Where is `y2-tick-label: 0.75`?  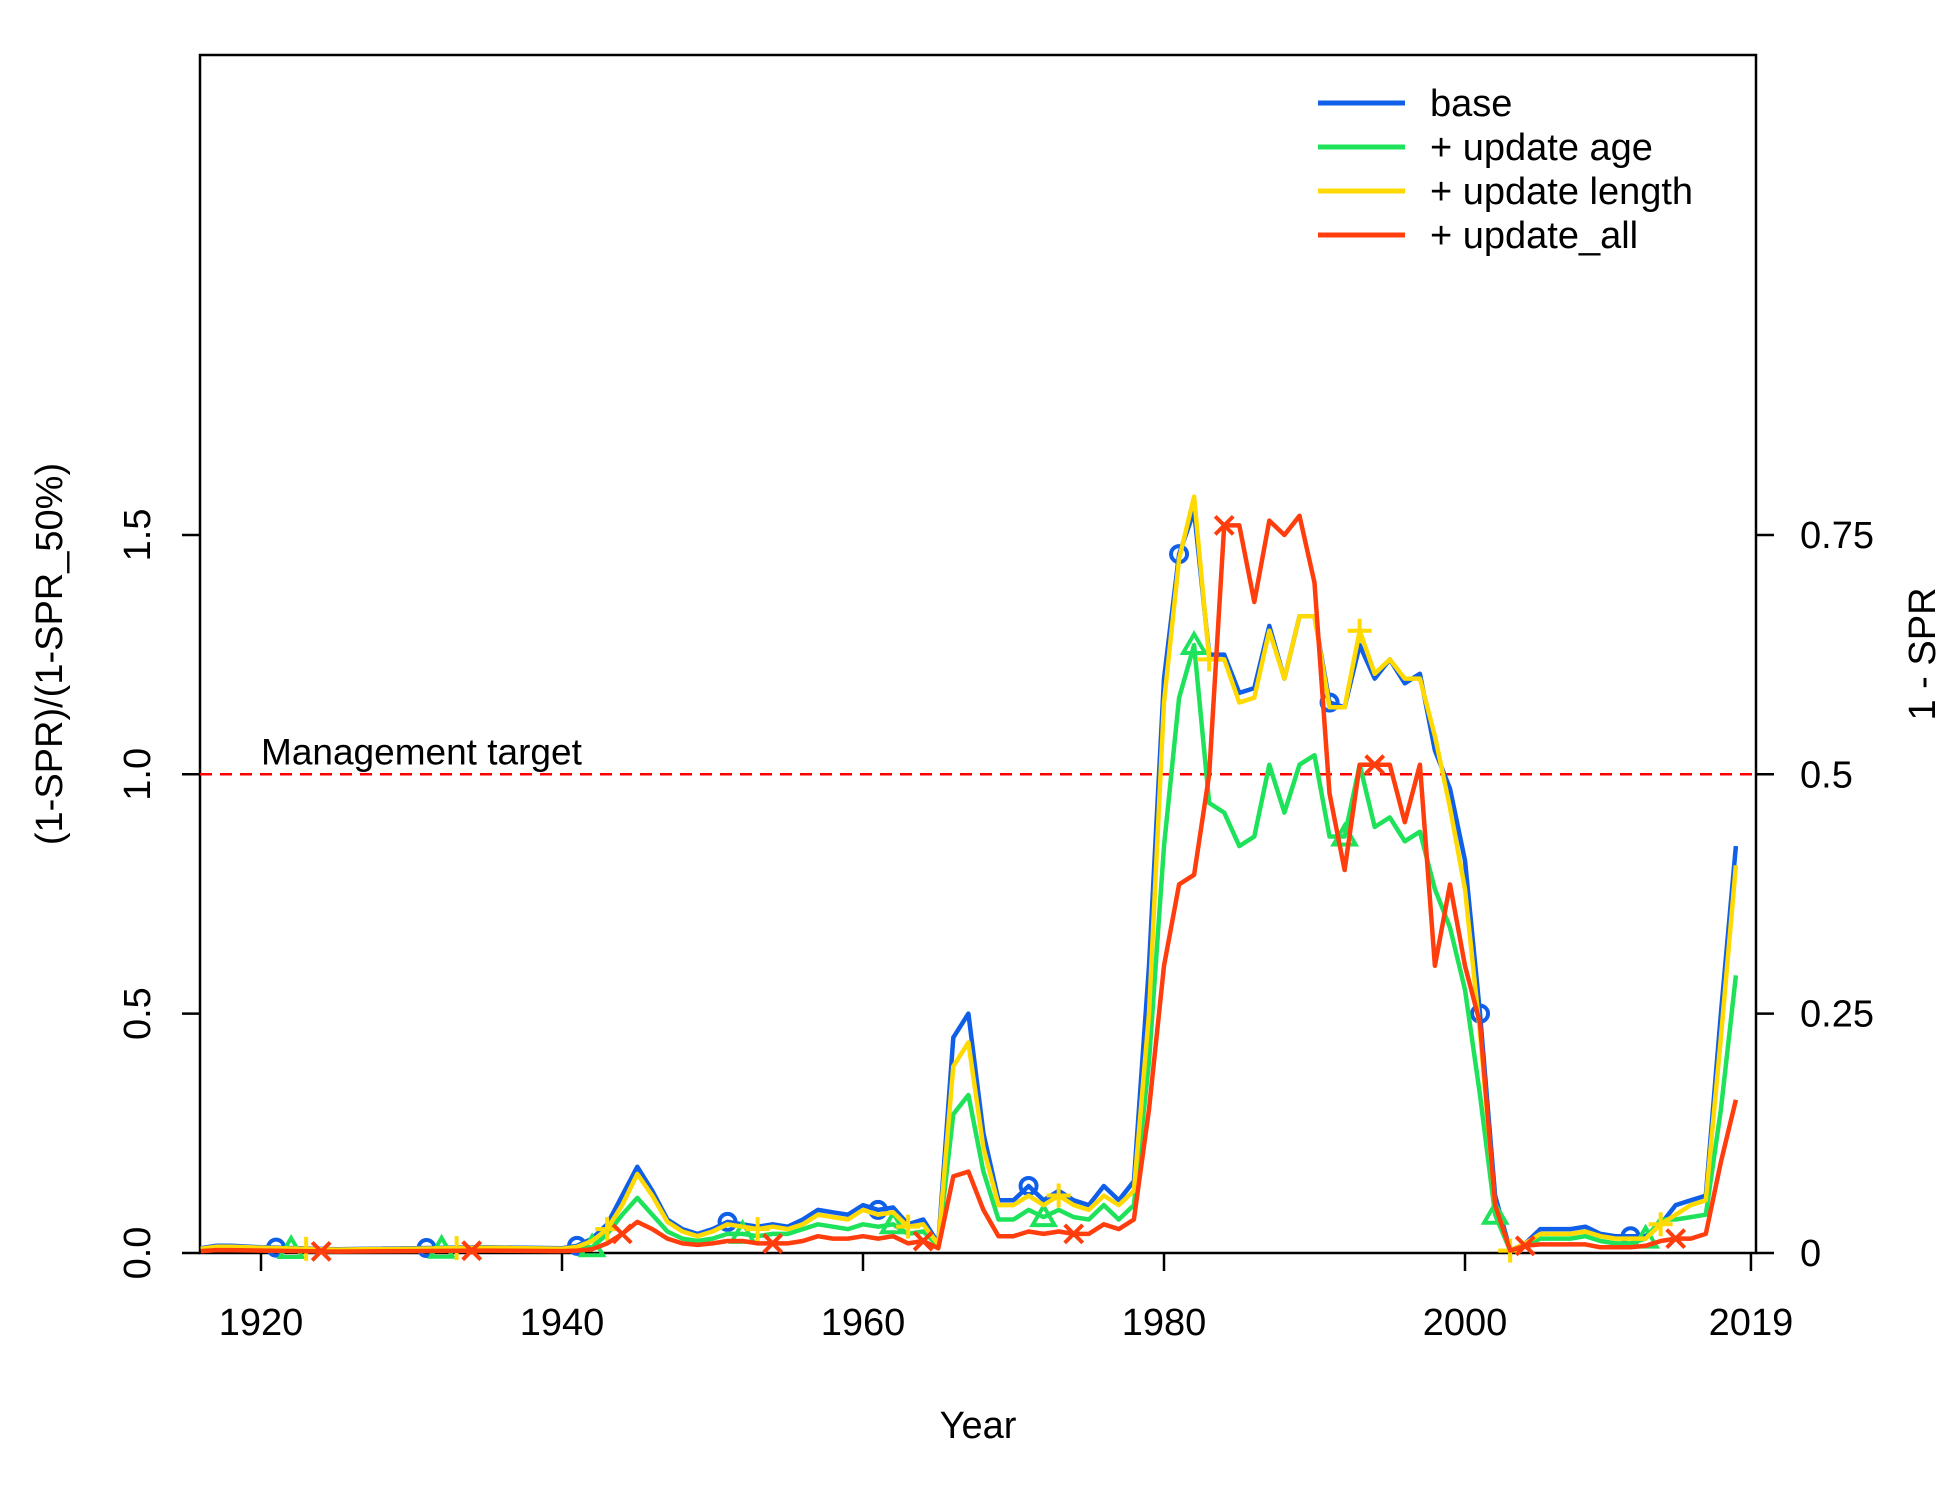
y2-tick-label: 0.75 is located at coordinates (1837, 536).